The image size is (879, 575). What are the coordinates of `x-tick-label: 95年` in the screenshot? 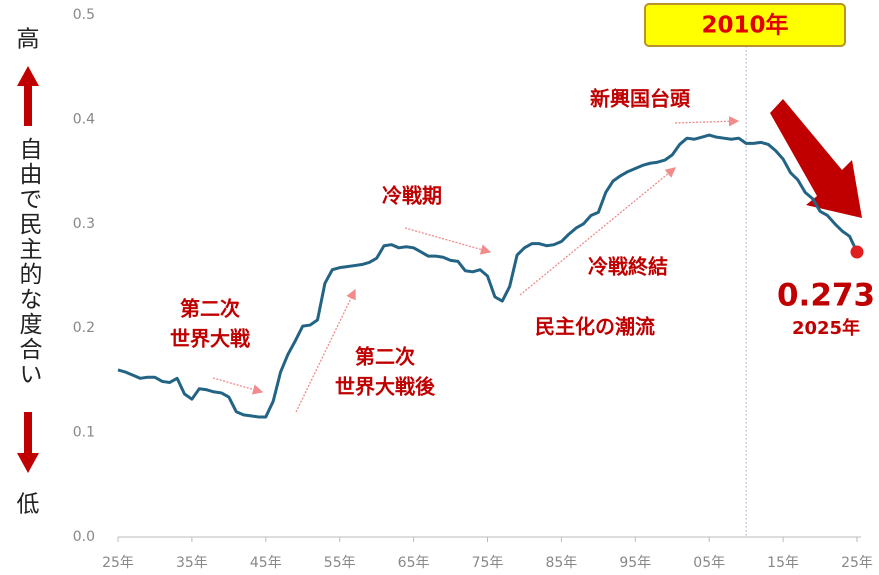 It's located at (635, 563).